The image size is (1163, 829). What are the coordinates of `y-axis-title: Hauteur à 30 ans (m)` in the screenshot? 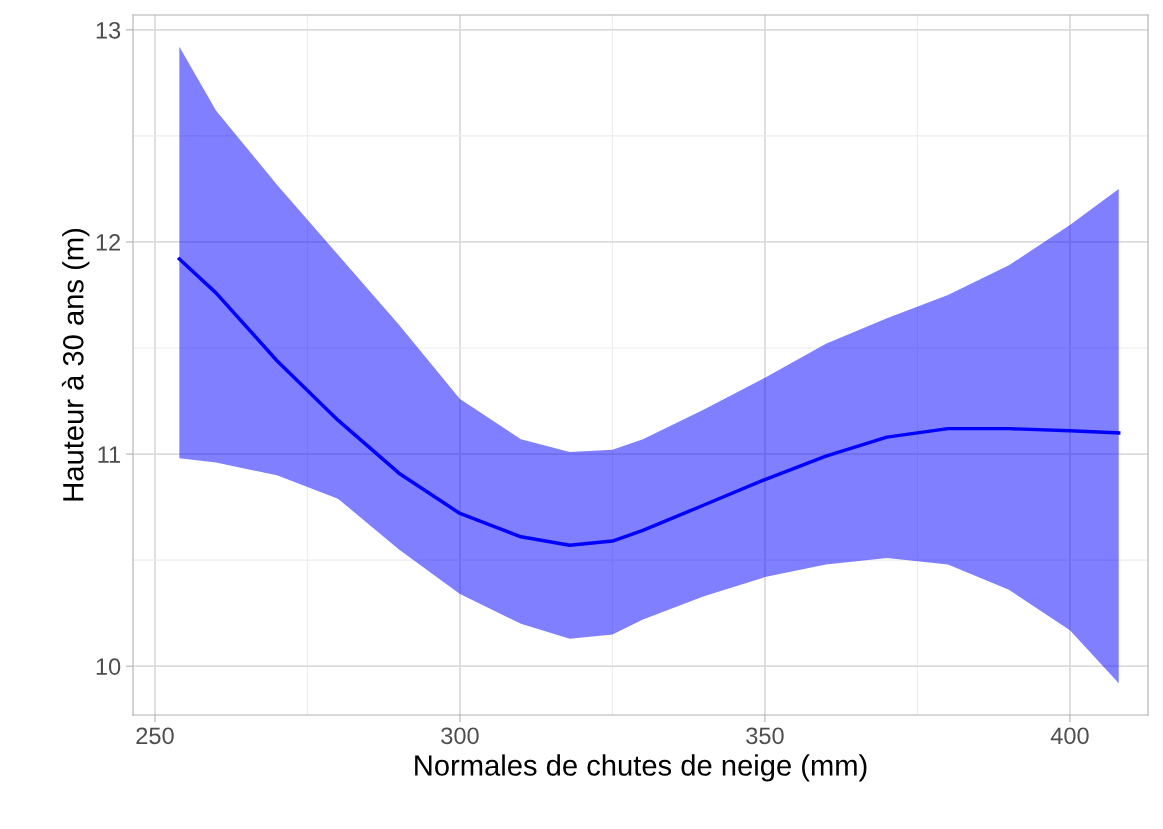 It's located at (75, 365).